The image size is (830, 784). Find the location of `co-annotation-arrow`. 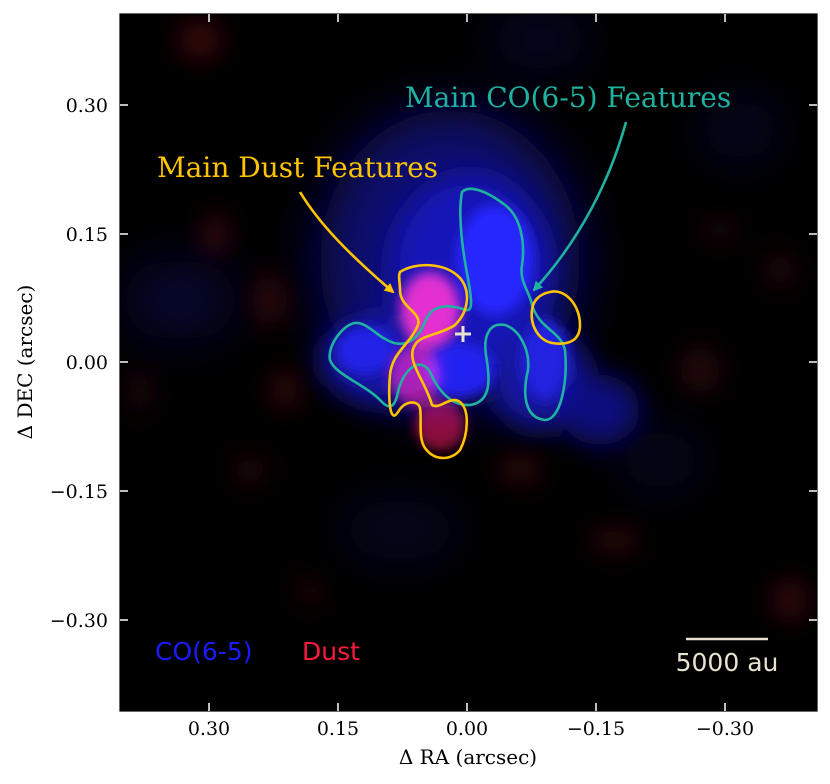

co-annotation-arrow is located at coordinates (580, 206).